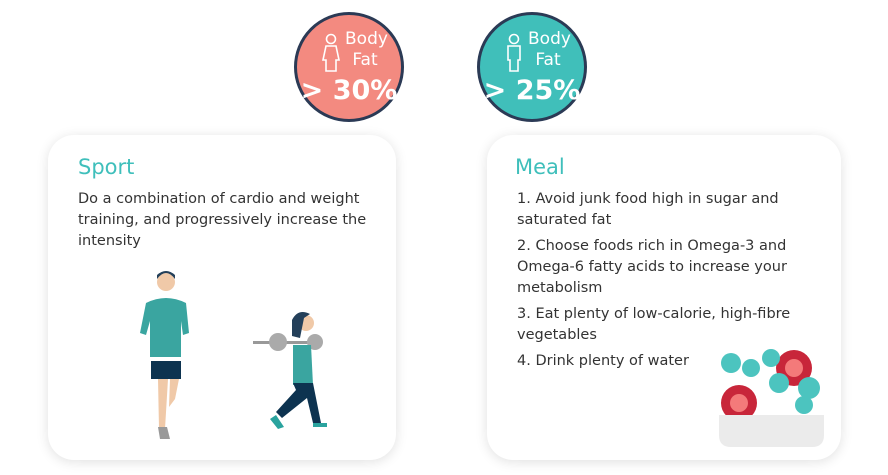 The image size is (888, 475). I want to click on exercise-illustration, so click(233, 355).